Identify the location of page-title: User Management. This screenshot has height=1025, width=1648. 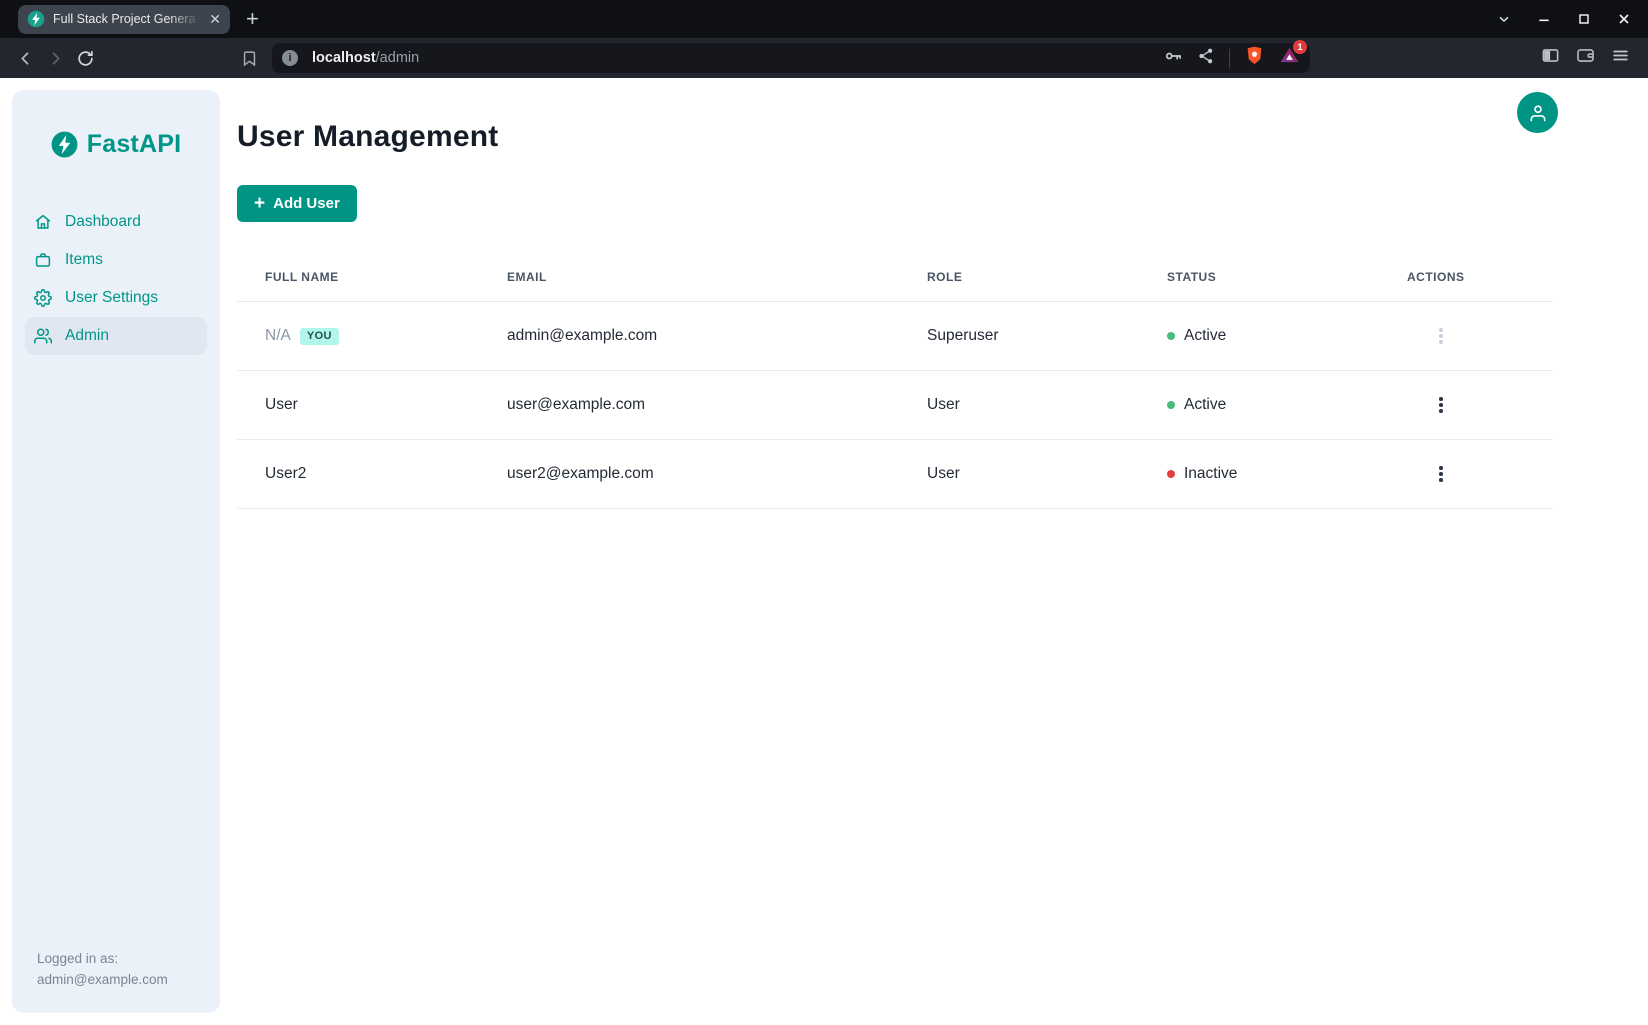
(368, 136).